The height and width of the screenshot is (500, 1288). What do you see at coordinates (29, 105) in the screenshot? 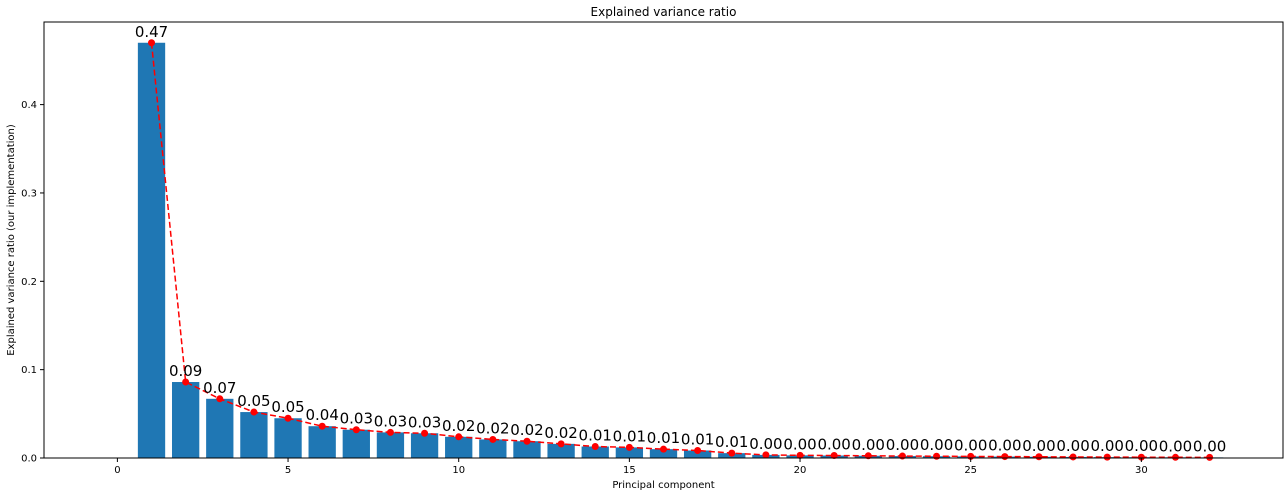
I see `y-tick-label: 0.4` at bounding box center [29, 105].